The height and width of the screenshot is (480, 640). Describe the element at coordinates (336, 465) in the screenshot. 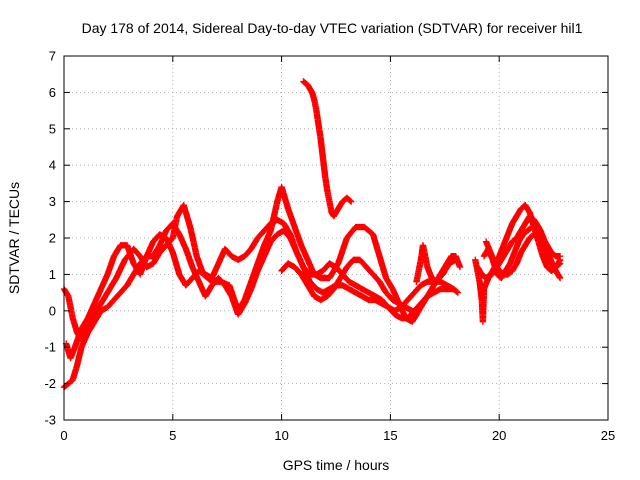

I see `x-axis-label: GPS time / hours` at that location.